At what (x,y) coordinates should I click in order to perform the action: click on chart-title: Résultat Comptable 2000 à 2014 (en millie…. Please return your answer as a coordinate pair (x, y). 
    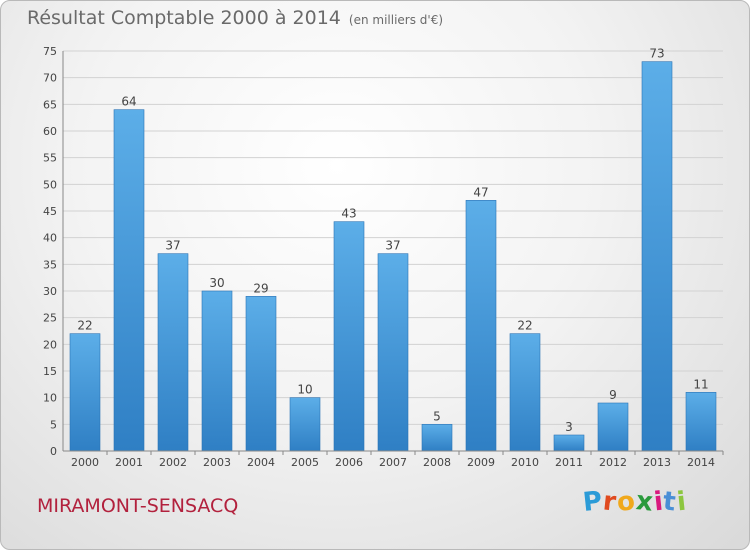
    Looking at the image, I should click on (235, 18).